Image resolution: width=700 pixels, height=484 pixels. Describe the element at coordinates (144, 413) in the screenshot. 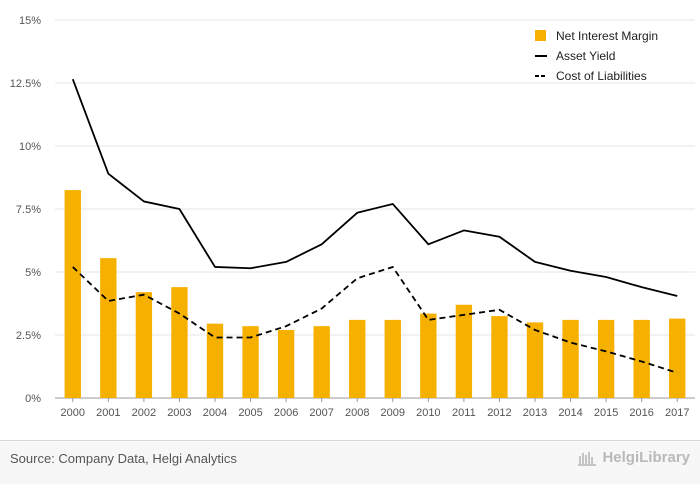

I see `x-tick-label: 2002` at that location.